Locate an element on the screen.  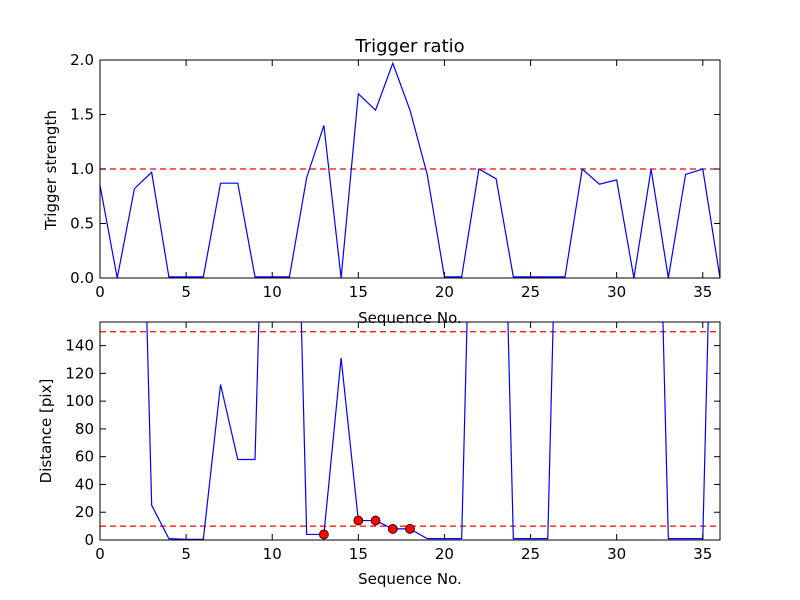
y-tick-label: 0.5 is located at coordinates (82, 224).